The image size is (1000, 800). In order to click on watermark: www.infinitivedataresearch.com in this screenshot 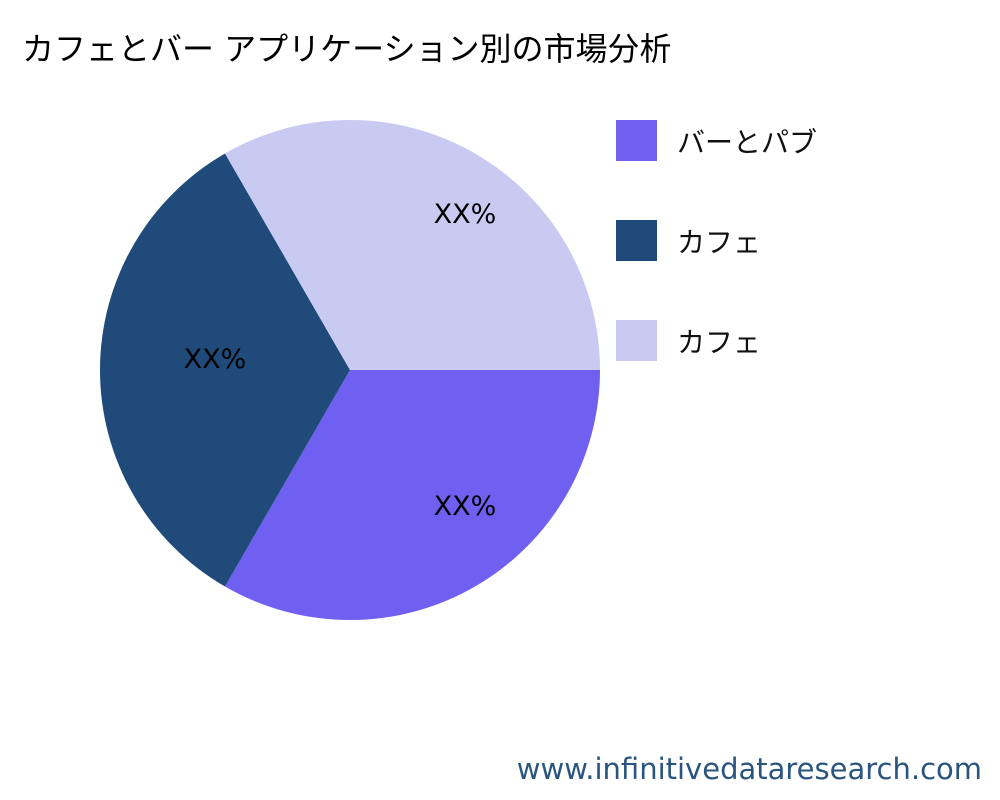, I will do `click(749, 769)`.